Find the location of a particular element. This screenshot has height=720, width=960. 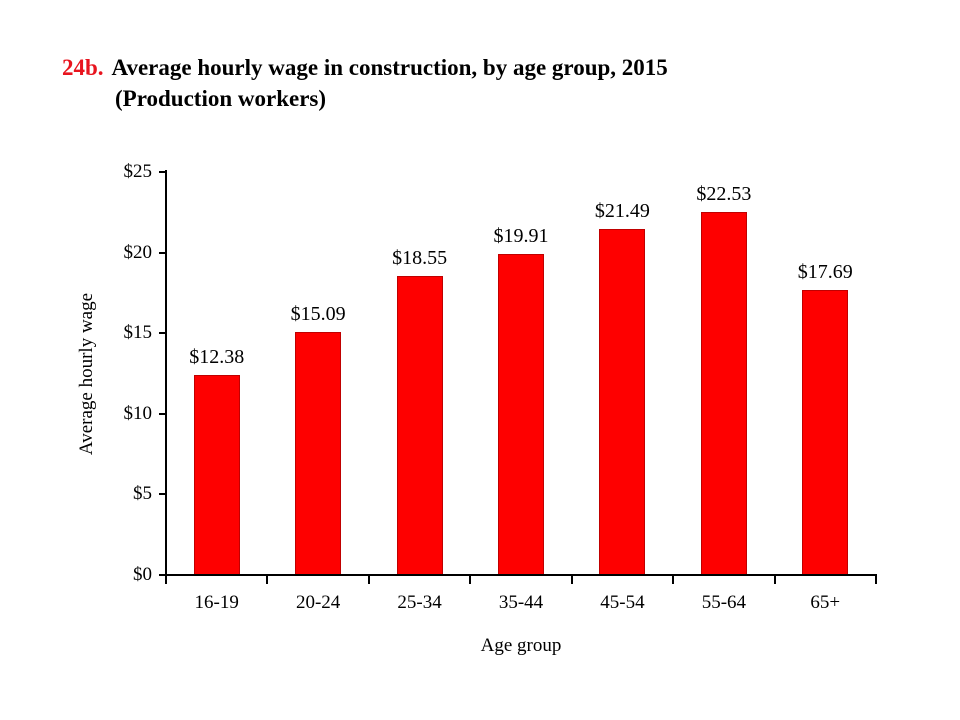

y-tick-label: $15 is located at coordinates (138, 333).